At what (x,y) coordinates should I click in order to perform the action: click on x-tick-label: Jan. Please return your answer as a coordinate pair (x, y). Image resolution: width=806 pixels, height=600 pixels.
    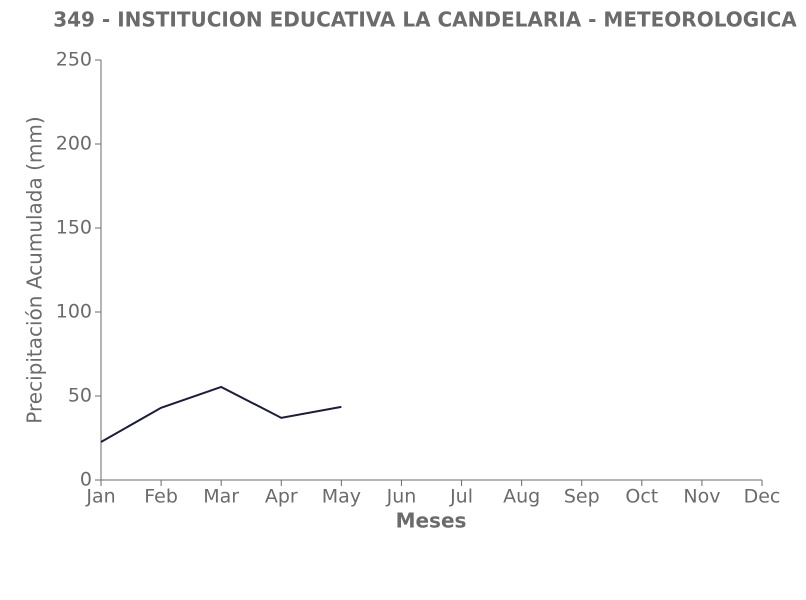
    Looking at the image, I should click on (100, 497).